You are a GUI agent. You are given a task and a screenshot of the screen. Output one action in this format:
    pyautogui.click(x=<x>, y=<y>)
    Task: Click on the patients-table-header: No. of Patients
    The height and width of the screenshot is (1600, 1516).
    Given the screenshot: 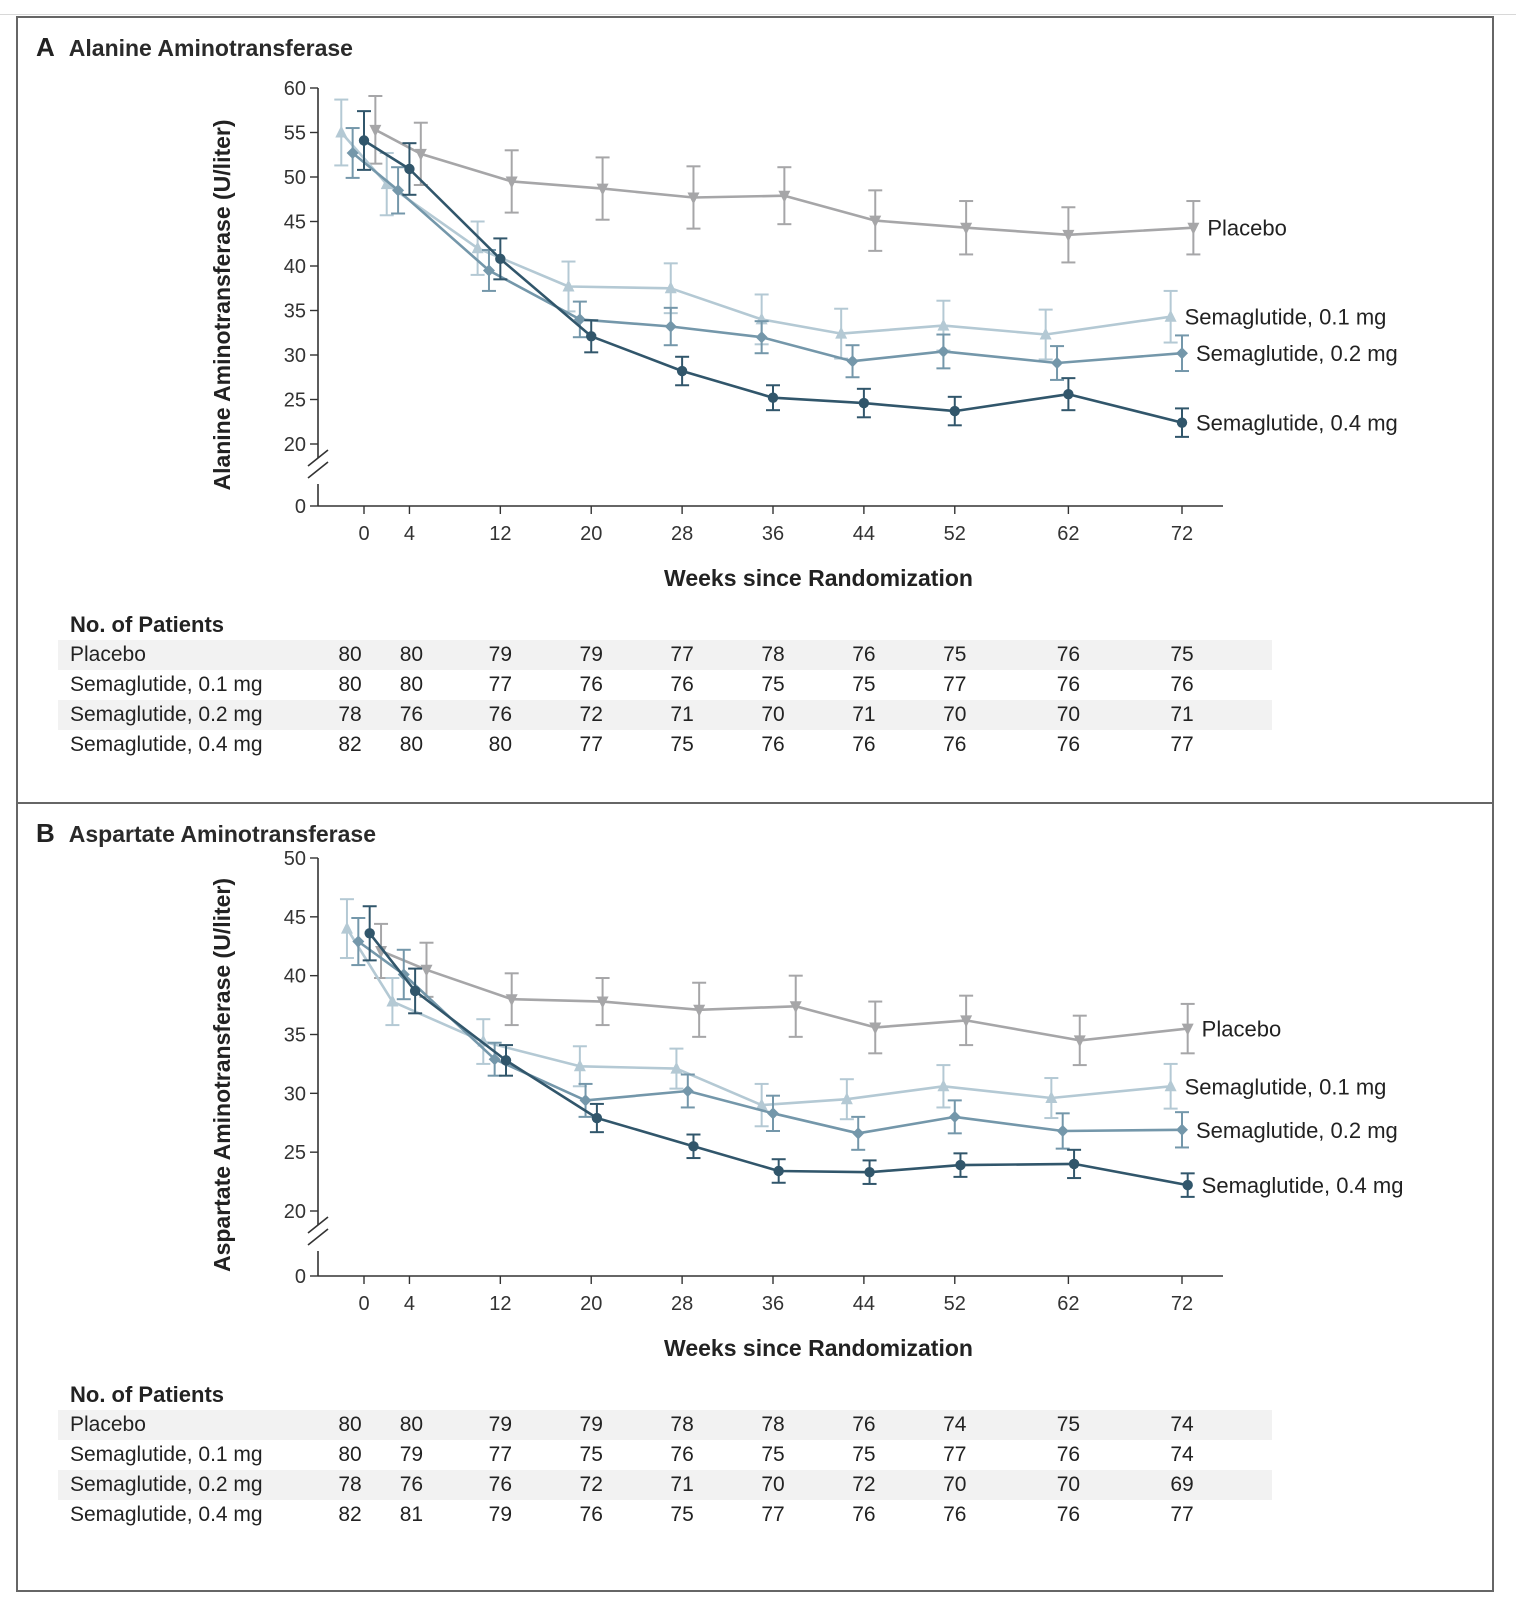 What is the action you would take?
    pyautogui.click(x=147, y=624)
    